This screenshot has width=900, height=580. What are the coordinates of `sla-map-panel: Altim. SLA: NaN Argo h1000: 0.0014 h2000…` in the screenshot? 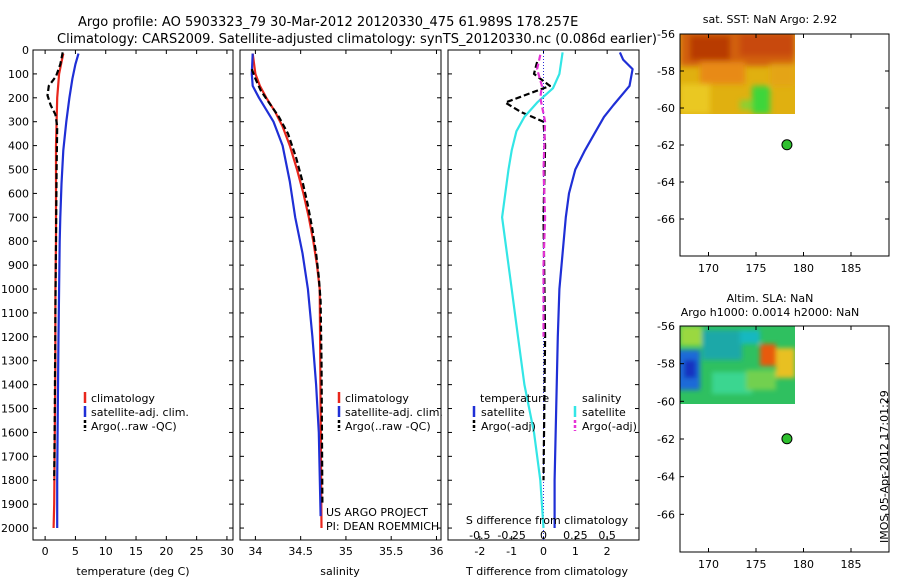 It's located at (773, 431).